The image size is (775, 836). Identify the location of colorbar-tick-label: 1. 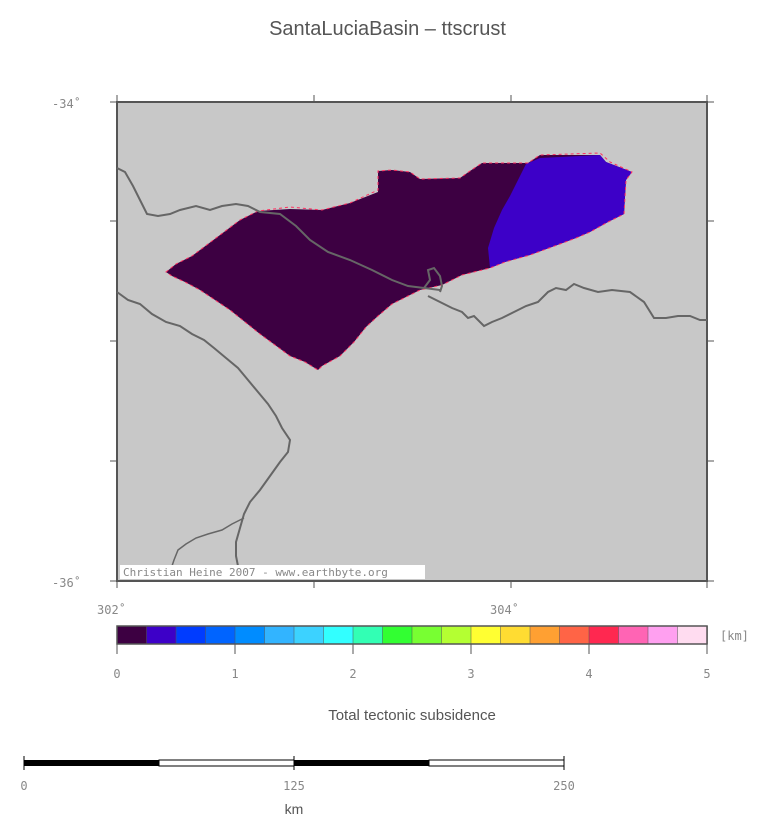
(234, 674).